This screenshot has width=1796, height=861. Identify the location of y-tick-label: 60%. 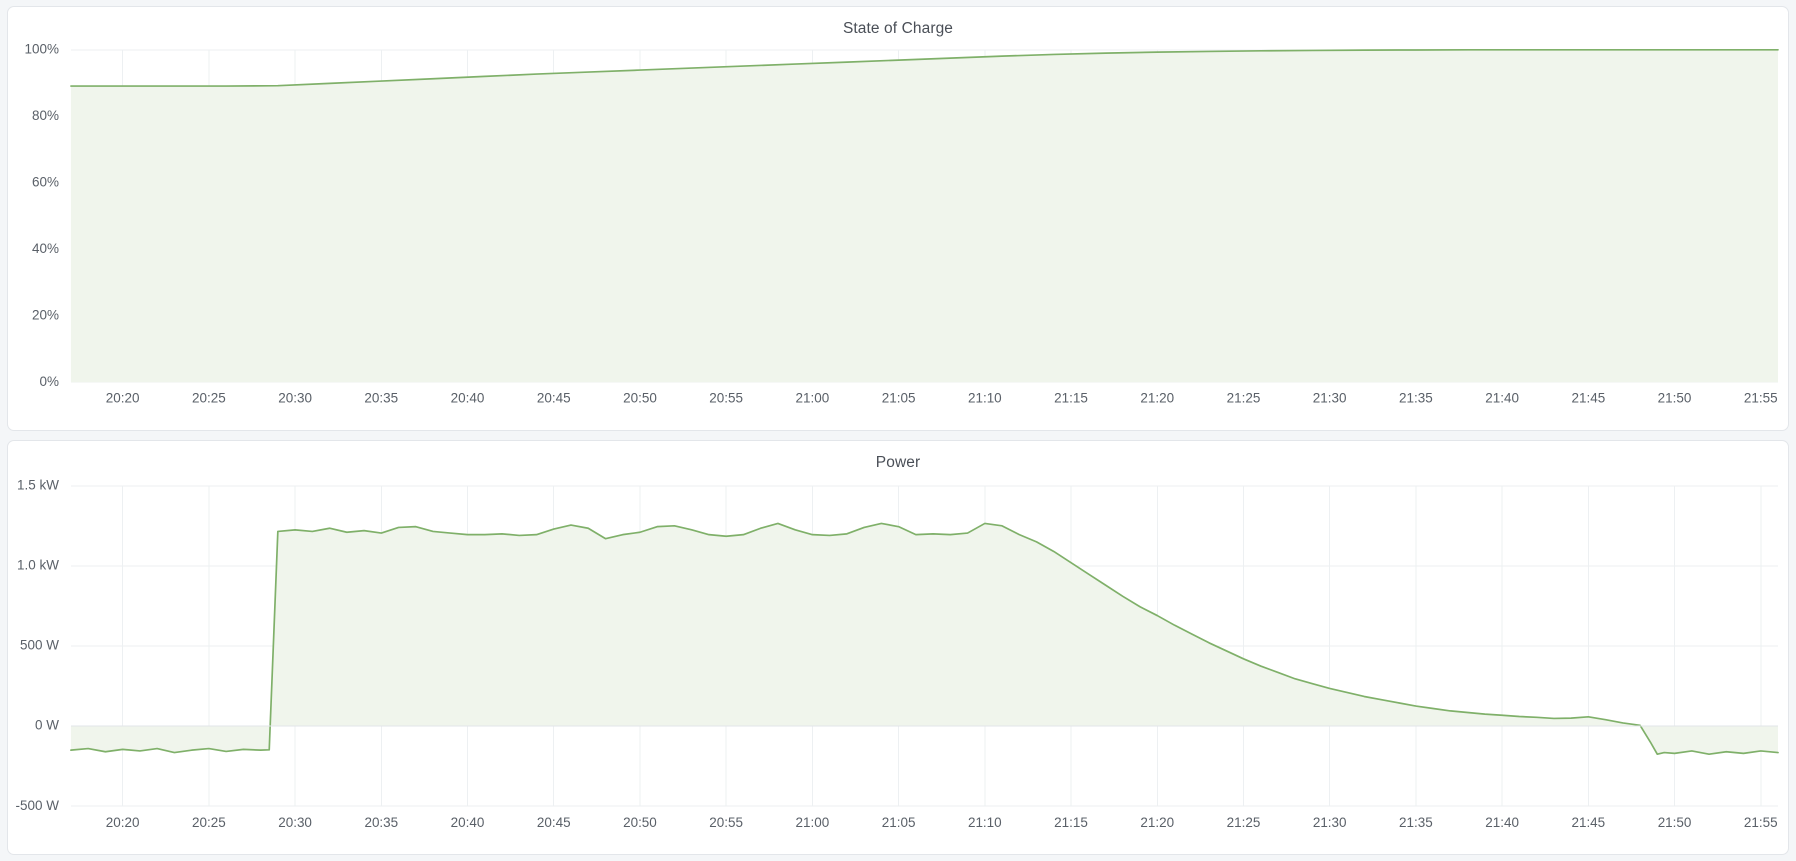
(45, 181).